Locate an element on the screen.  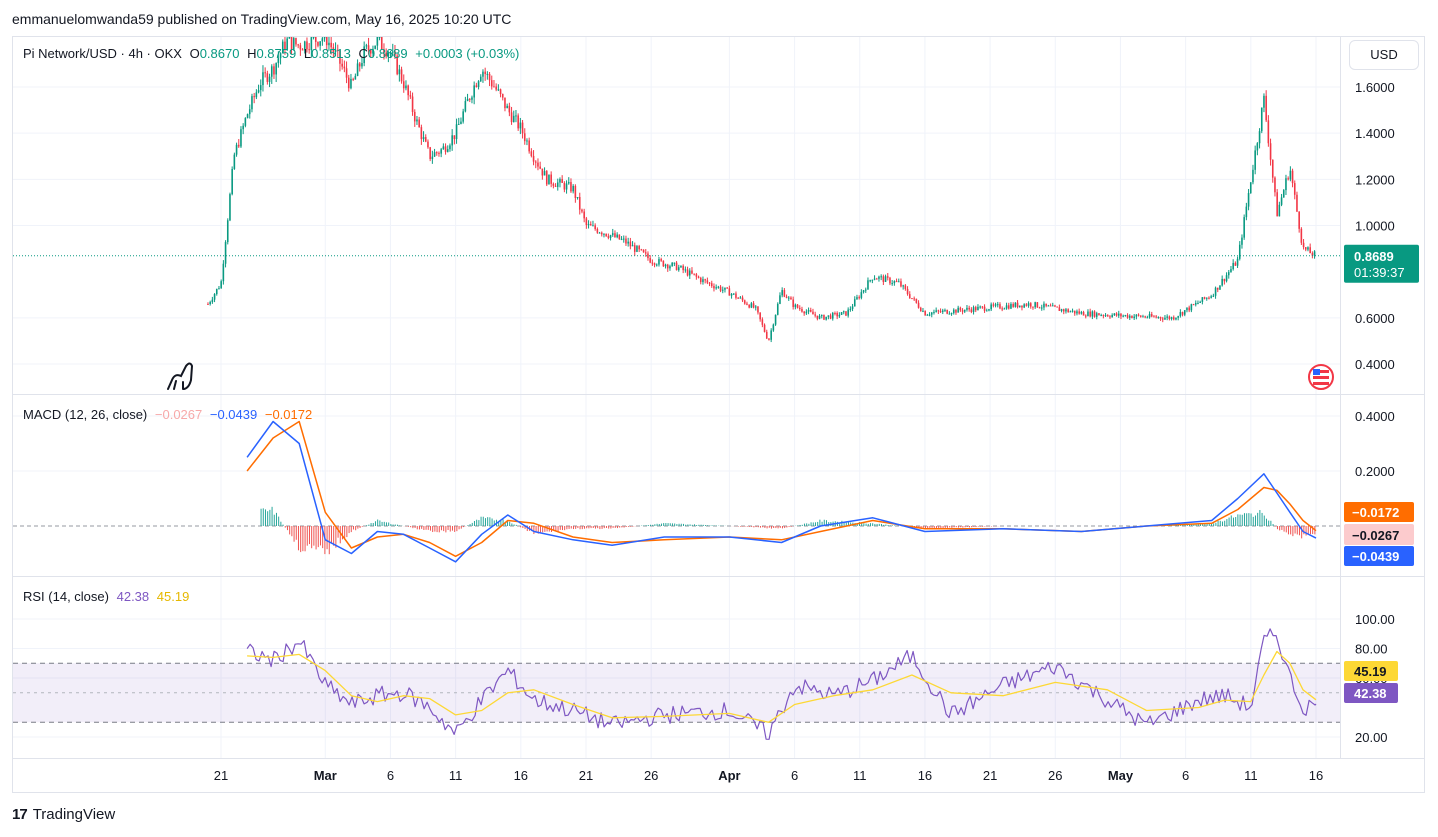
price-badge is located at coordinates (1381, 263).